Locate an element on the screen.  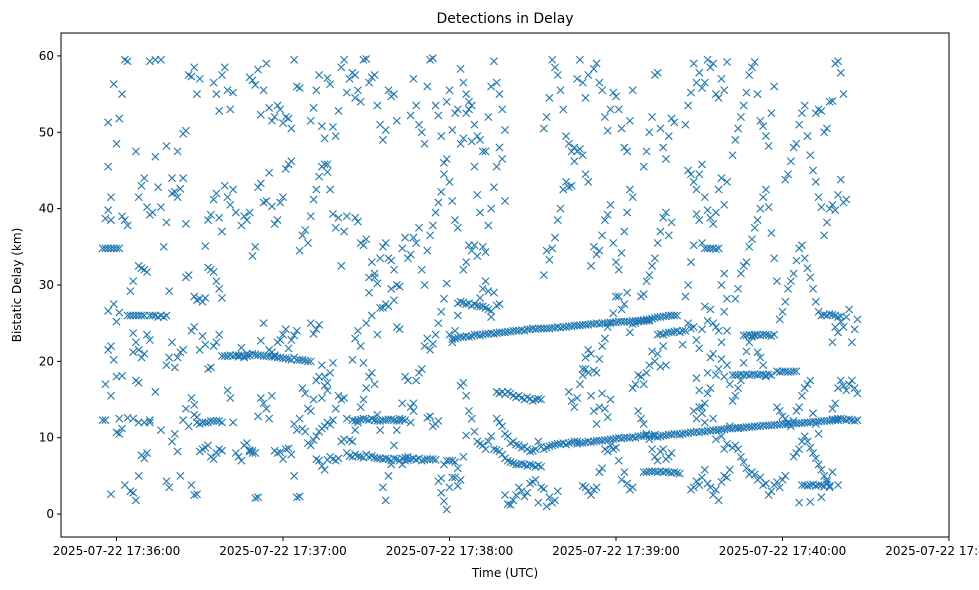
x-tick-label: 2025-07-22 17:38:00 is located at coordinates (449, 551).